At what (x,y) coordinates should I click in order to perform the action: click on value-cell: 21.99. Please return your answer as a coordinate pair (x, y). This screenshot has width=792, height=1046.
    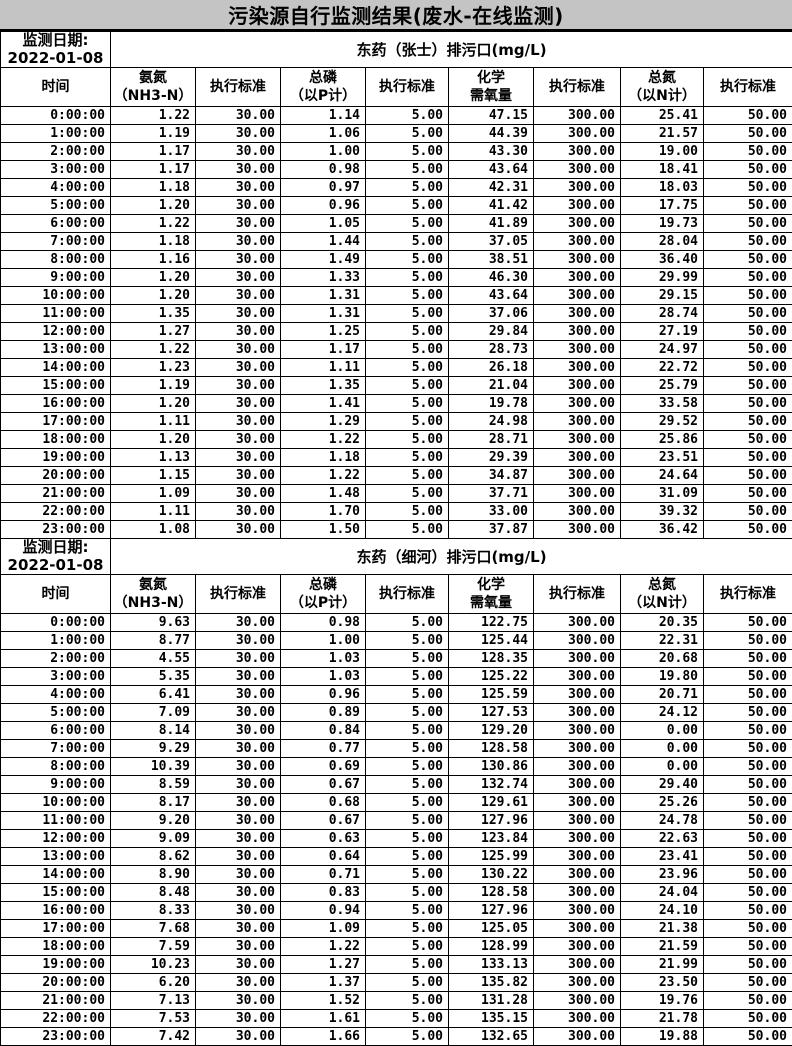
    Looking at the image, I should click on (662, 964).